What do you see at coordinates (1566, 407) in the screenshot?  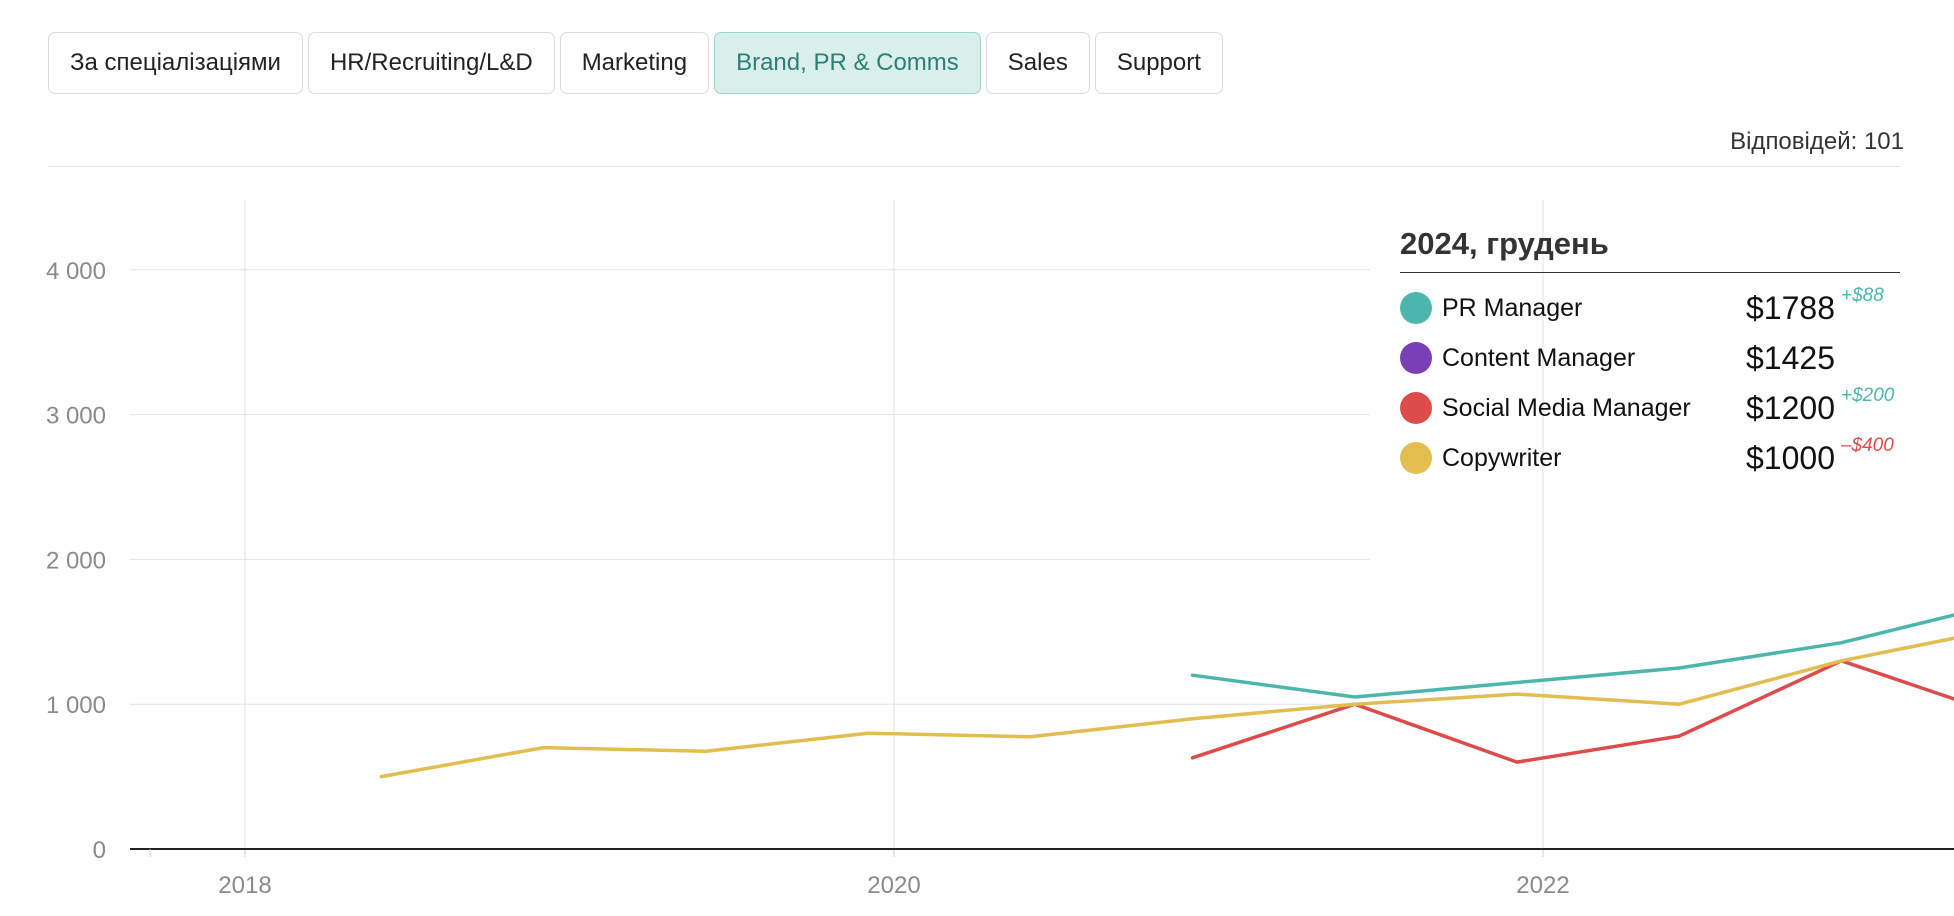 I see `legend-name: Social Media Manager` at bounding box center [1566, 407].